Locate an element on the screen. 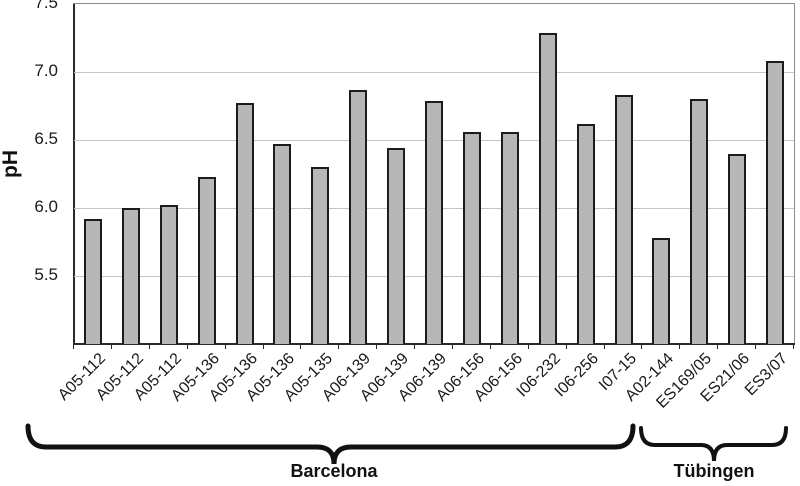 The width and height of the screenshot is (800, 486). group-label-barcelona: Barcelona is located at coordinates (334, 471).